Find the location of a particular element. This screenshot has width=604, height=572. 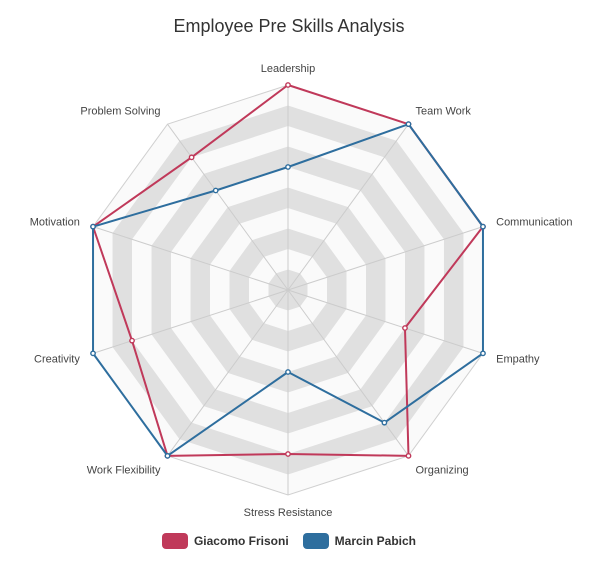

axis-label-3: Empathy is located at coordinates (518, 360).